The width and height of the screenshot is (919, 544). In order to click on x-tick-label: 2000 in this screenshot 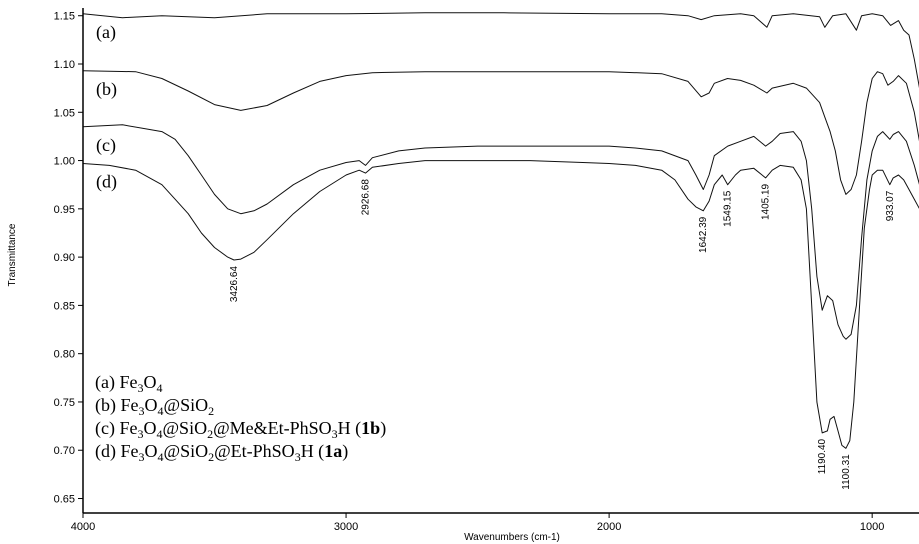, I will do `click(609, 527)`.